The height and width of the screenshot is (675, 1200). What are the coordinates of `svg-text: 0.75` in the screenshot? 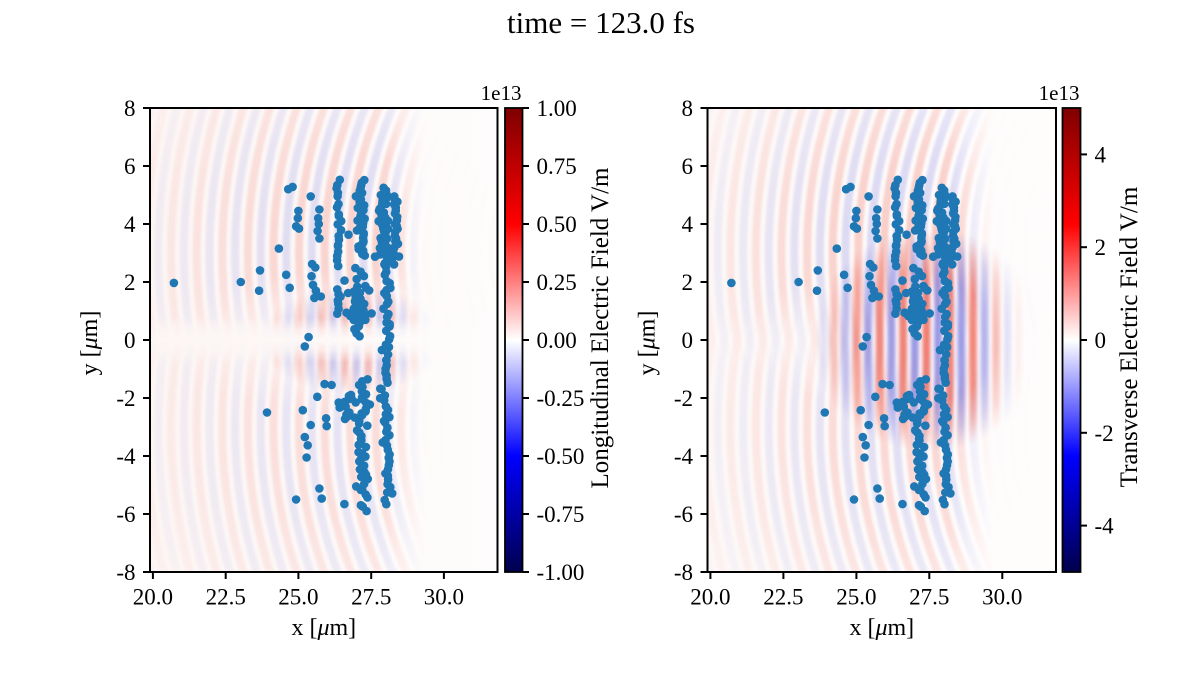 It's located at (557, 166).